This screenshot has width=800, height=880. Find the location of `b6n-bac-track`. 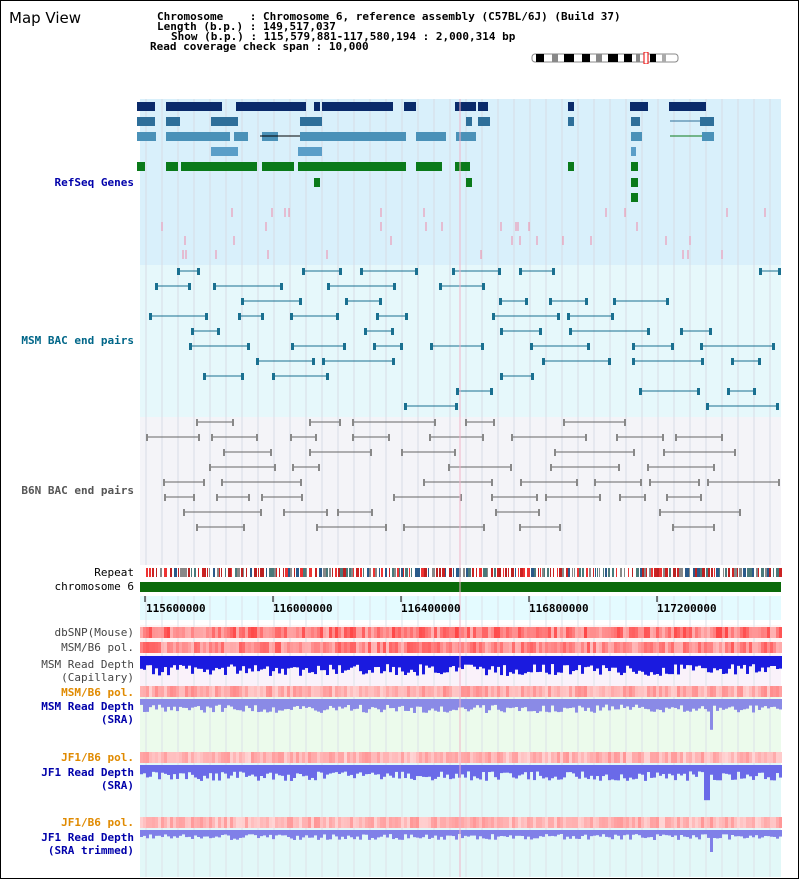

b6n-bac-track is located at coordinates (463, 475).